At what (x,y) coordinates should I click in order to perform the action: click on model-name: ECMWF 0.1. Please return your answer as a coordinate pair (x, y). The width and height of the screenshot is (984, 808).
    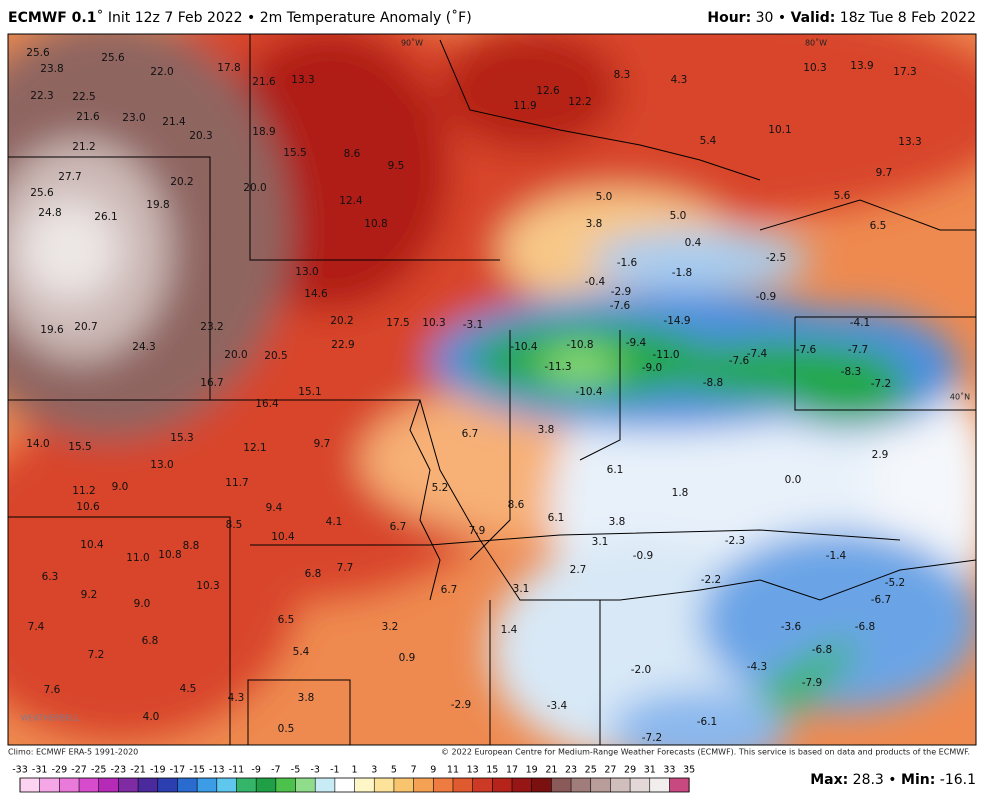
    Looking at the image, I should click on (52, 18).